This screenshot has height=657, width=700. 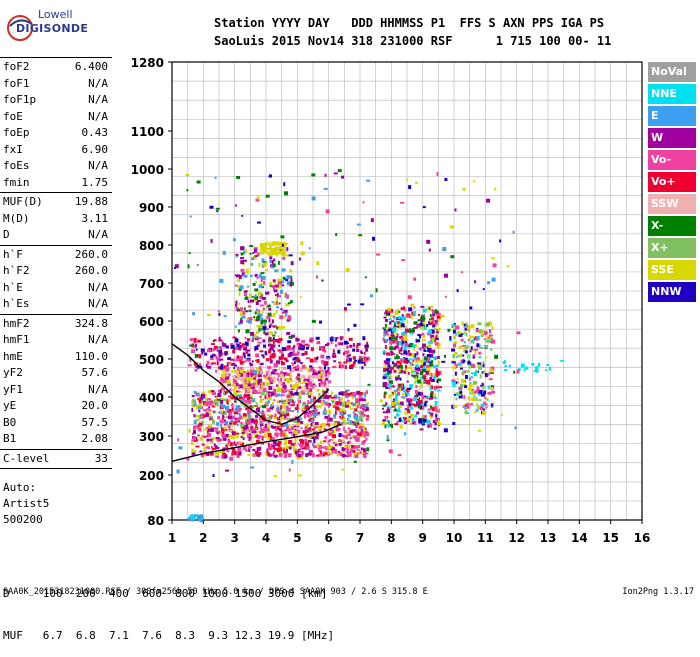 I want to click on parameter-row: foEs N/A, so click(x=56, y=166).